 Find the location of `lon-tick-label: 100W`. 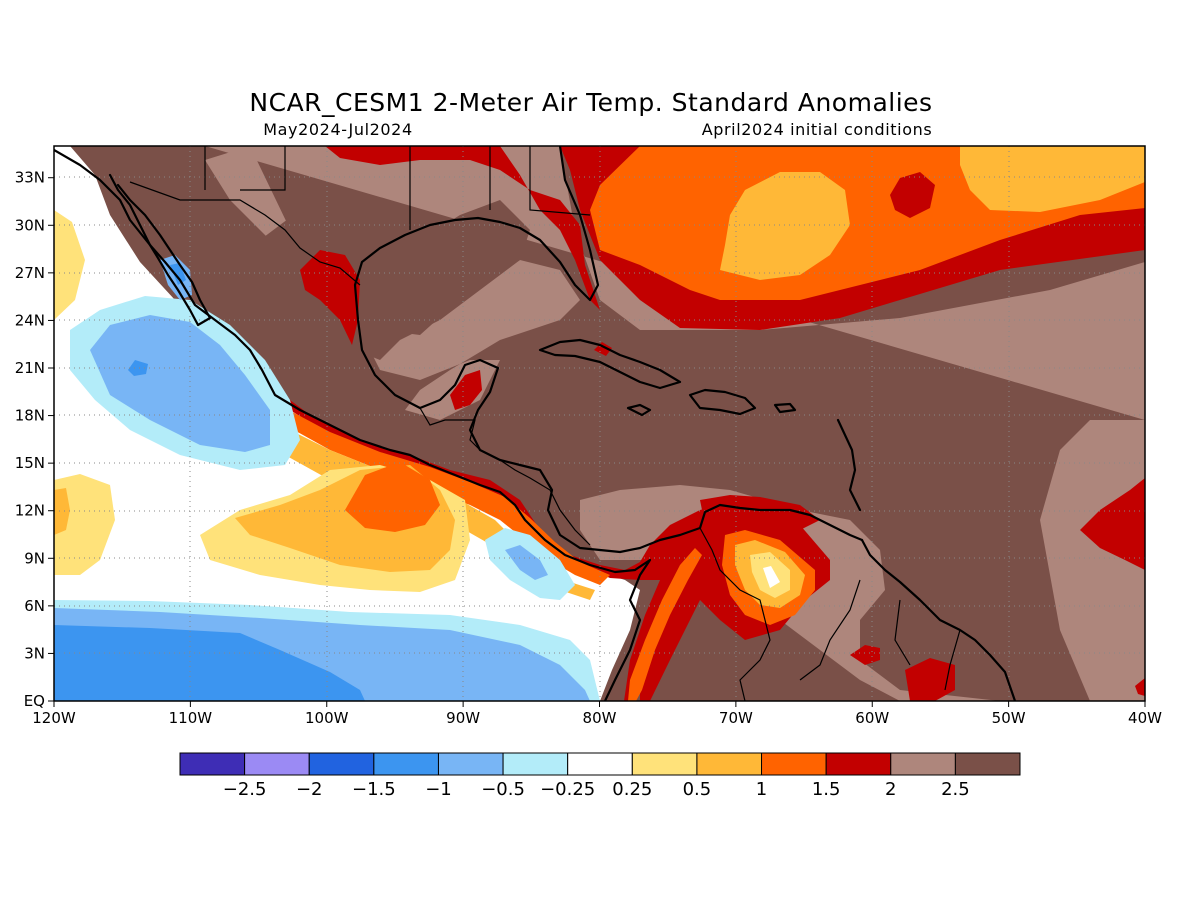

lon-tick-label: 100W is located at coordinates (327, 718).